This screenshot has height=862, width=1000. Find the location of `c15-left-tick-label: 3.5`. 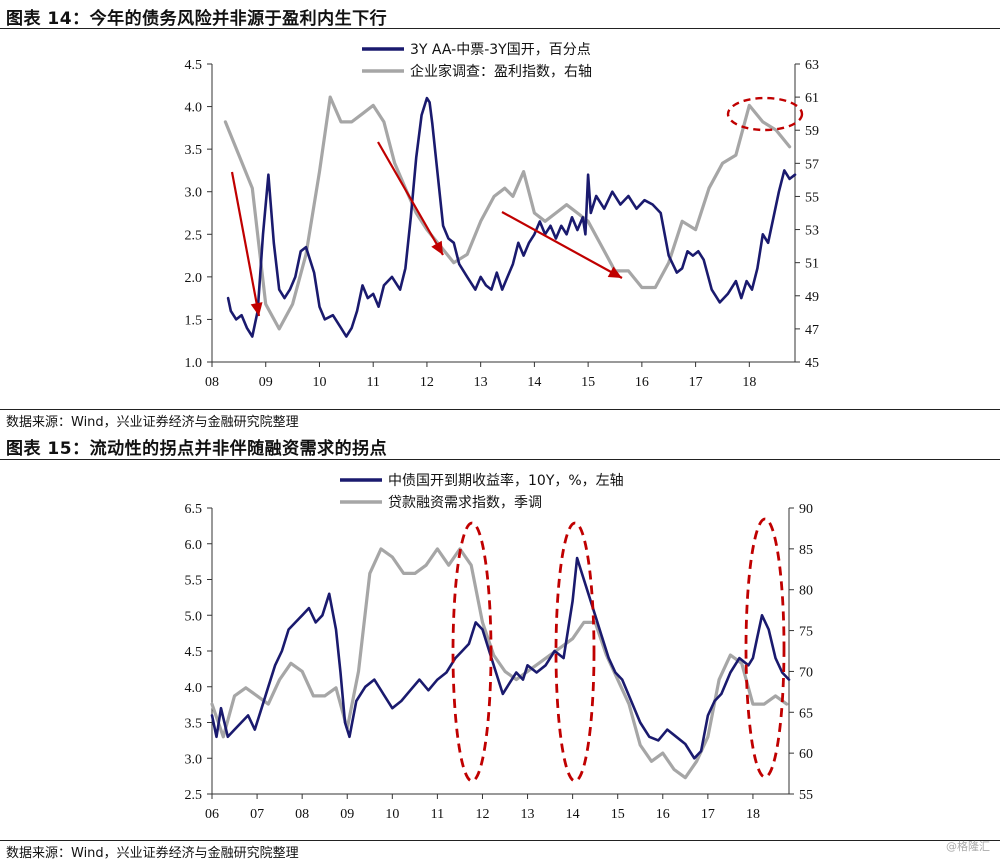

c15-left-tick-label: 3.5 is located at coordinates (194, 724).